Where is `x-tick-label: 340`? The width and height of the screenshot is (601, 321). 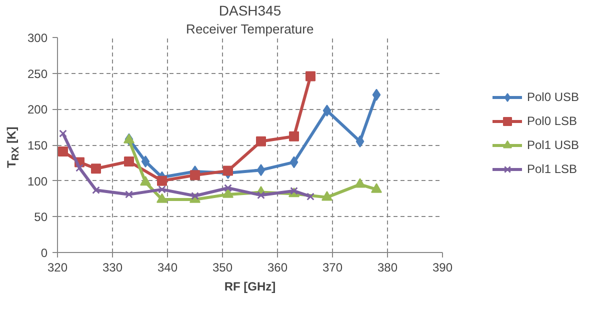
x-tick-label: 340 is located at coordinates (167, 267).